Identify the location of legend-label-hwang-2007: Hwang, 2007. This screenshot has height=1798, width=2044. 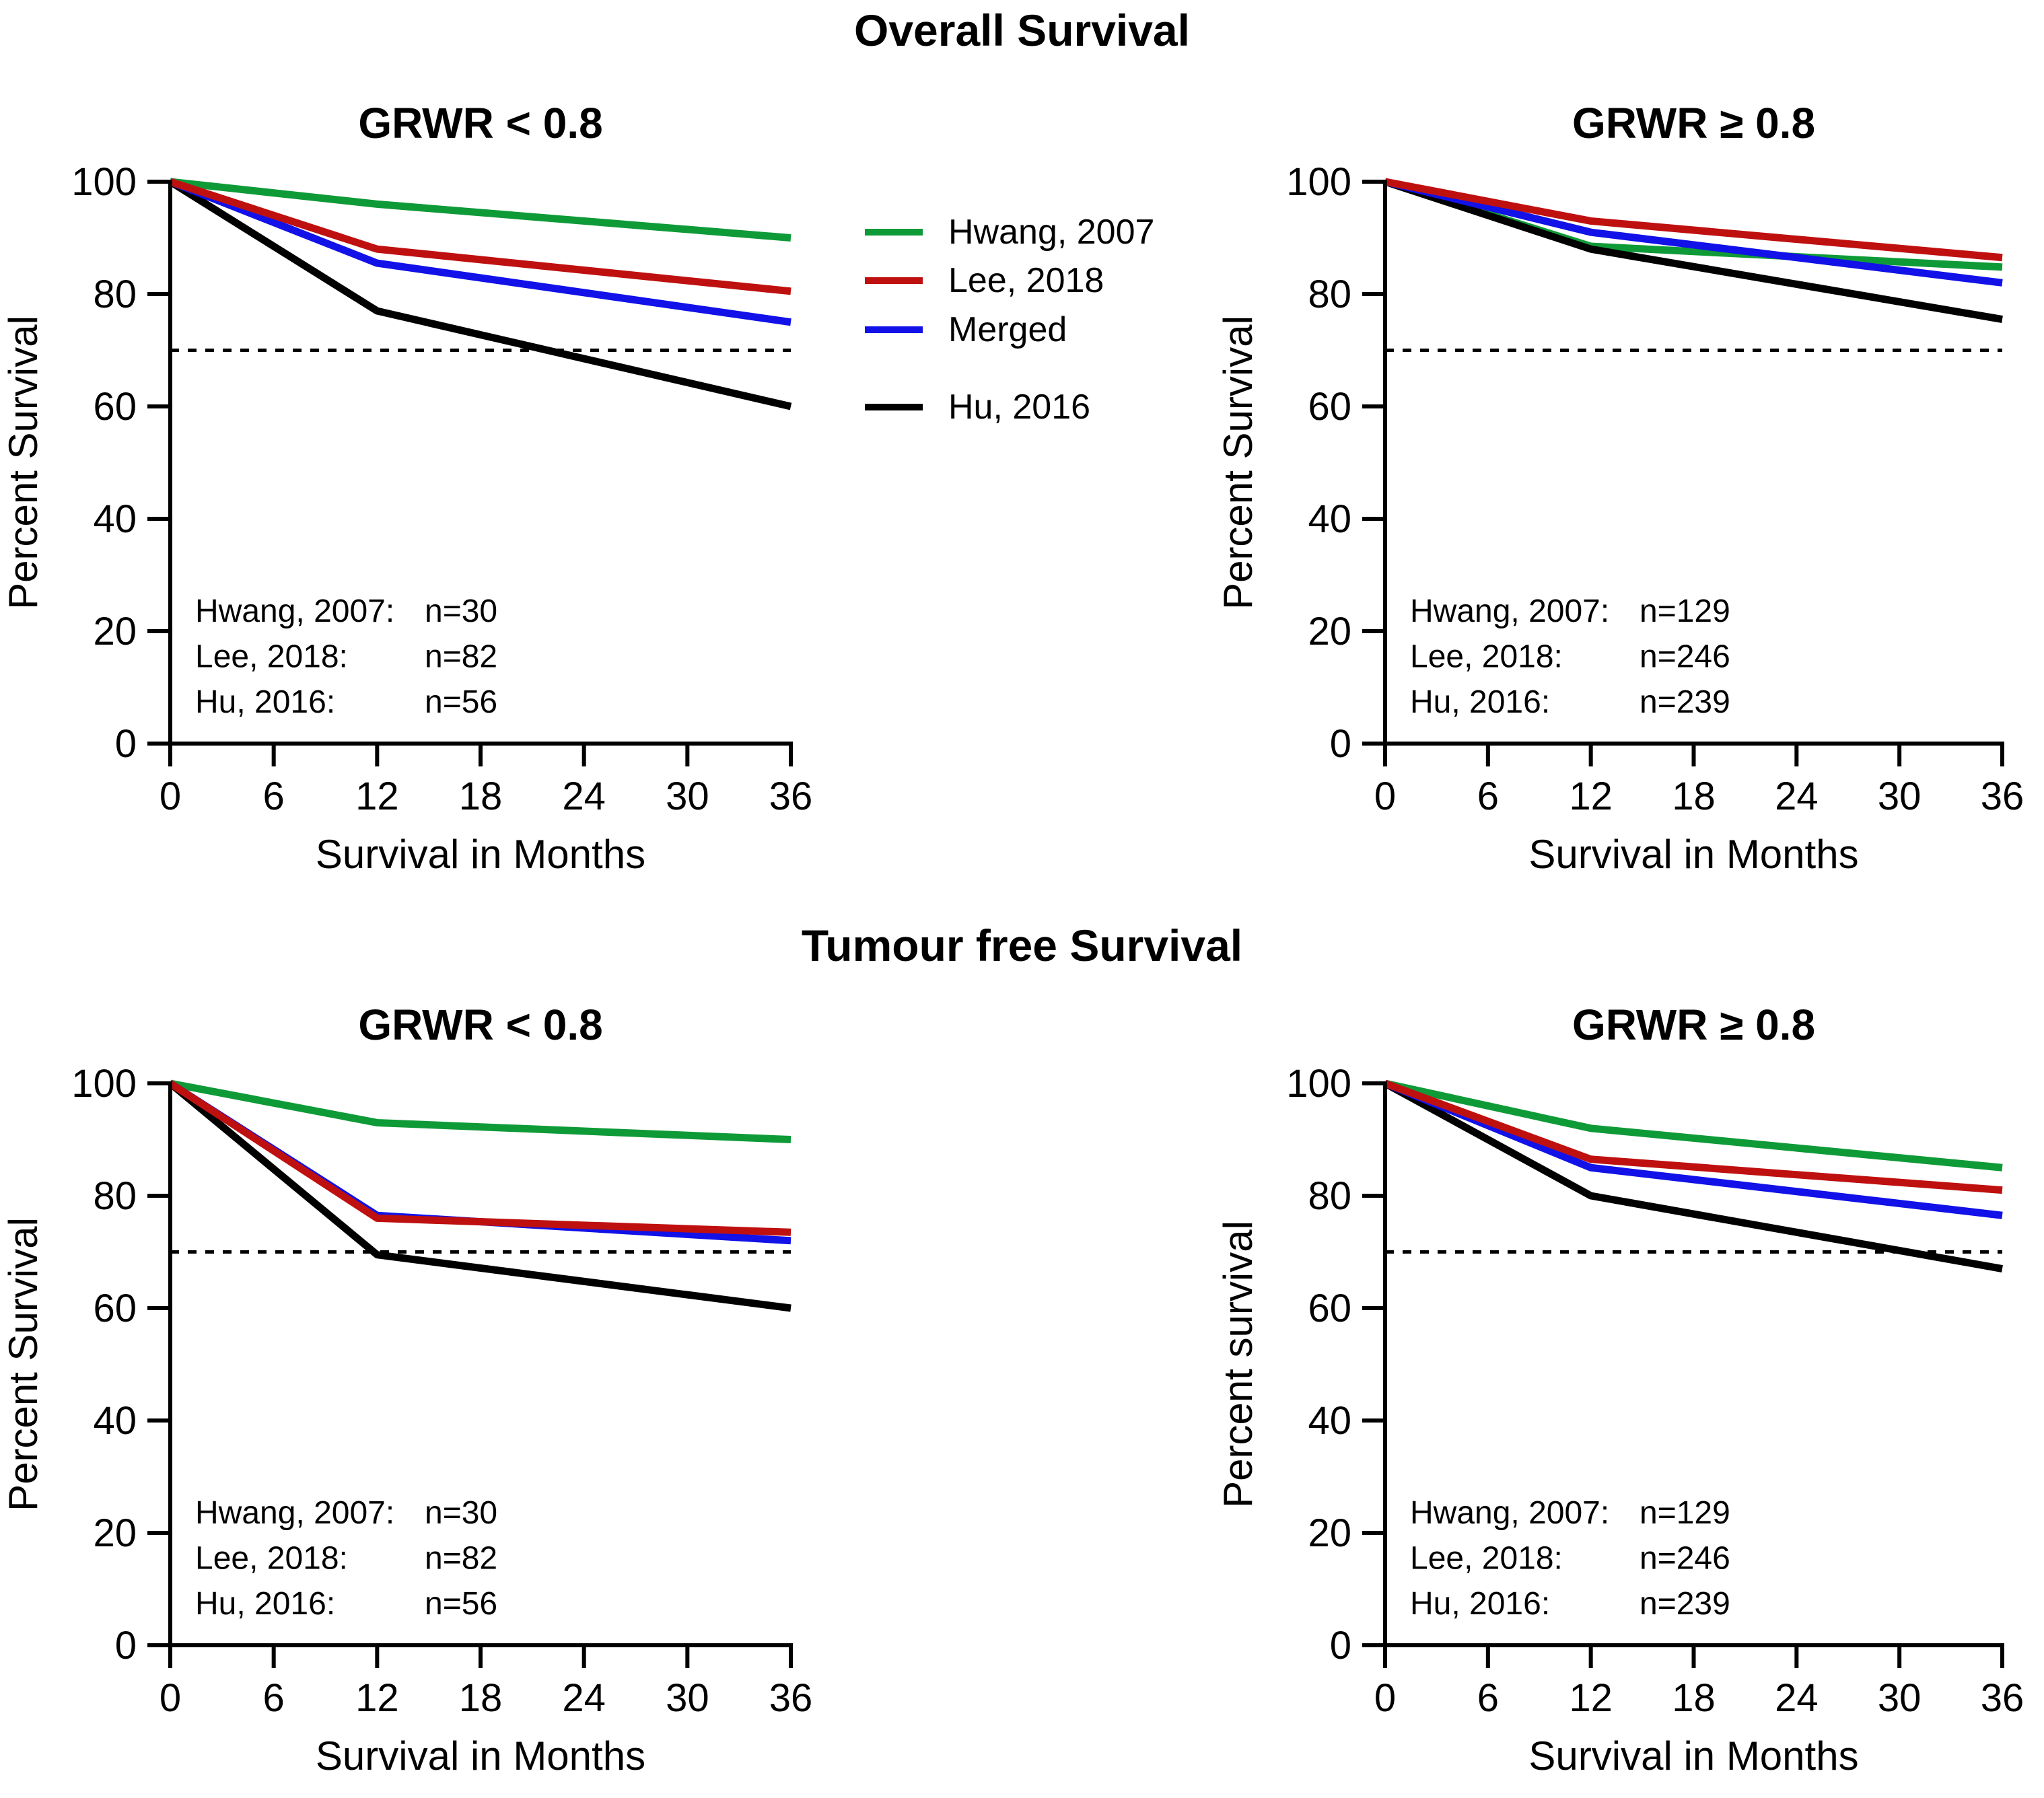
(1051, 232).